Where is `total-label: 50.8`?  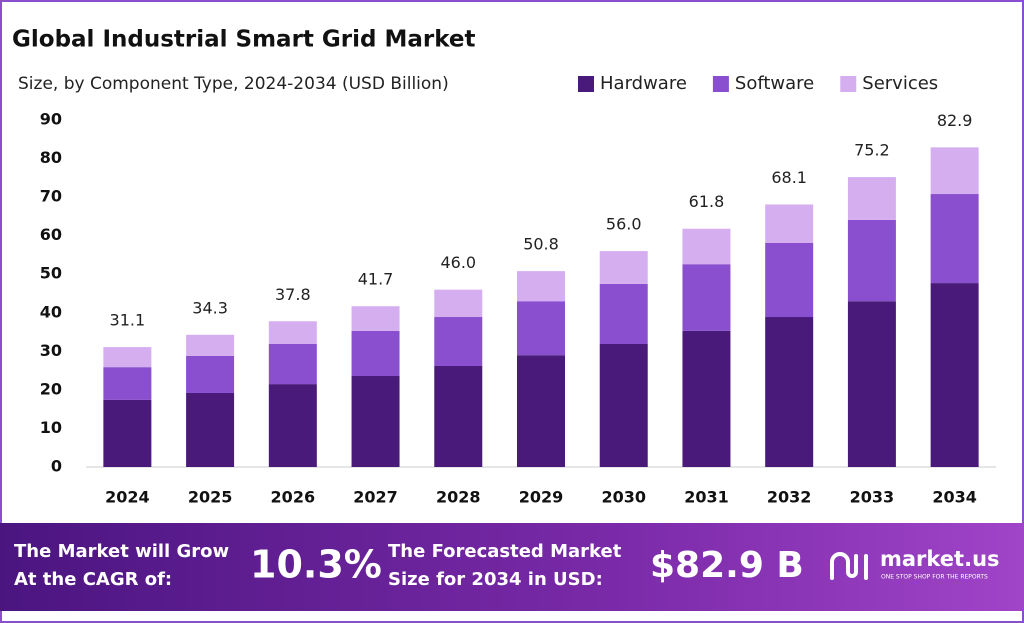 total-label: 50.8 is located at coordinates (541, 244).